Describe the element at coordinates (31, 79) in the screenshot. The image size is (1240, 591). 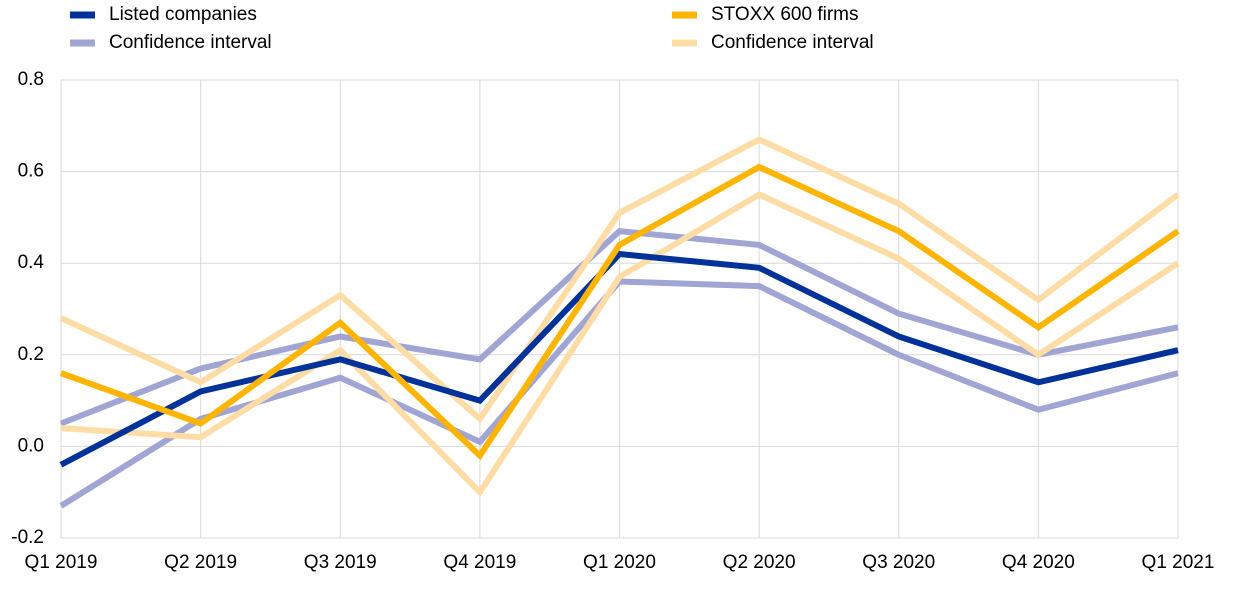
I see `y-tick-label: 0.8` at that location.